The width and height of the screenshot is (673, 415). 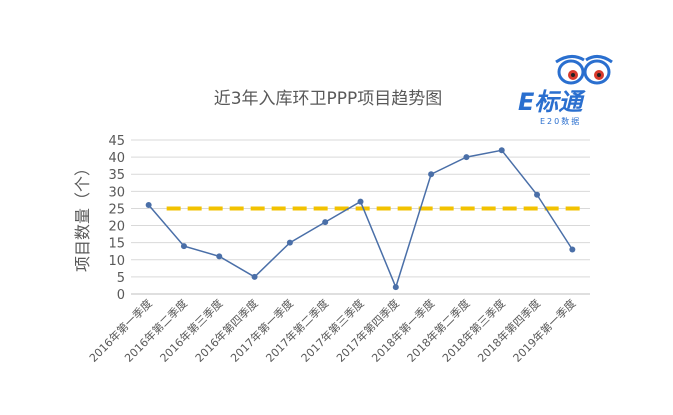 What do you see at coordinates (261, 330) in the screenshot?
I see `x-tick-label: 2017年第一季度` at bounding box center [261, 330].